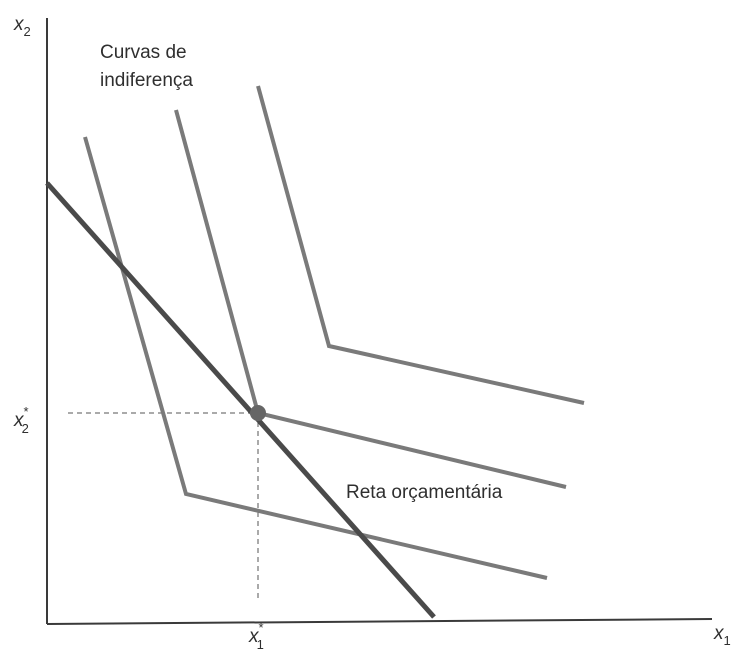 Image resolution: width=742 pixels, height=649 pixels. Describe the element at coordinates (22, 26) in the screenshot. I see `y-axis-label: x2` at that location.